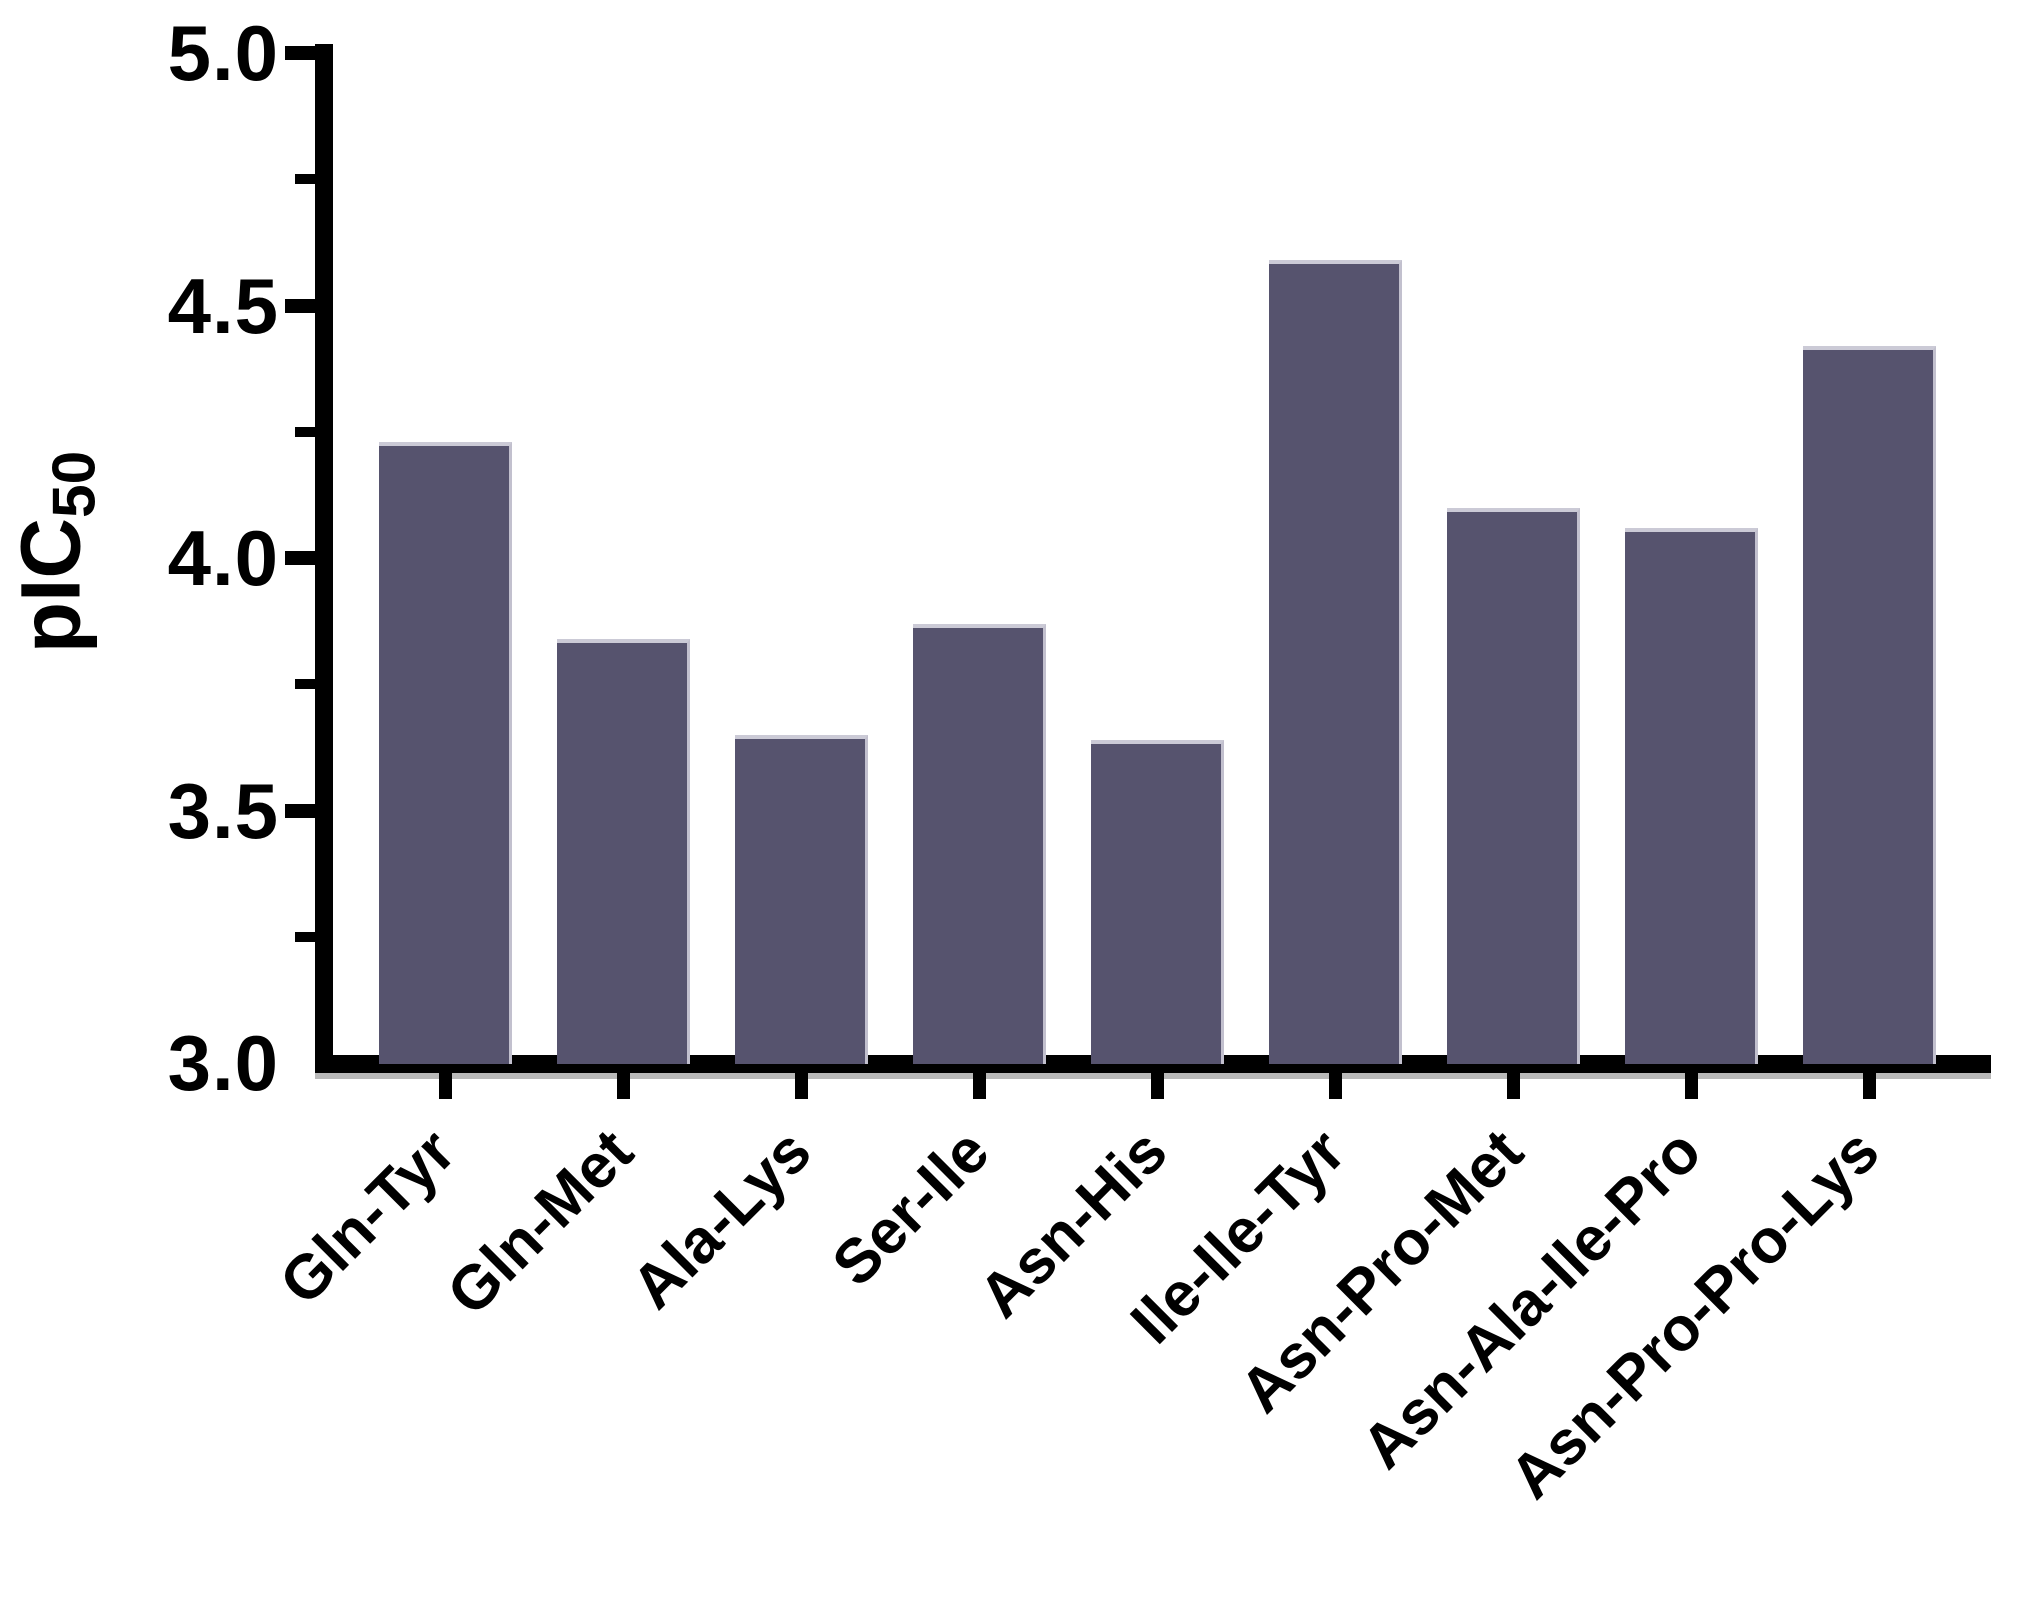 Image resolution: width=2021 pixels, height=1609 pixels. I want to click on y-axis-line, so click(324, 558).